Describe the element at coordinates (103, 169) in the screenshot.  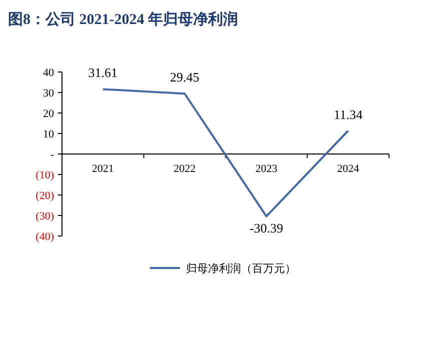
I see `x-tick-label: 2021` at that location.